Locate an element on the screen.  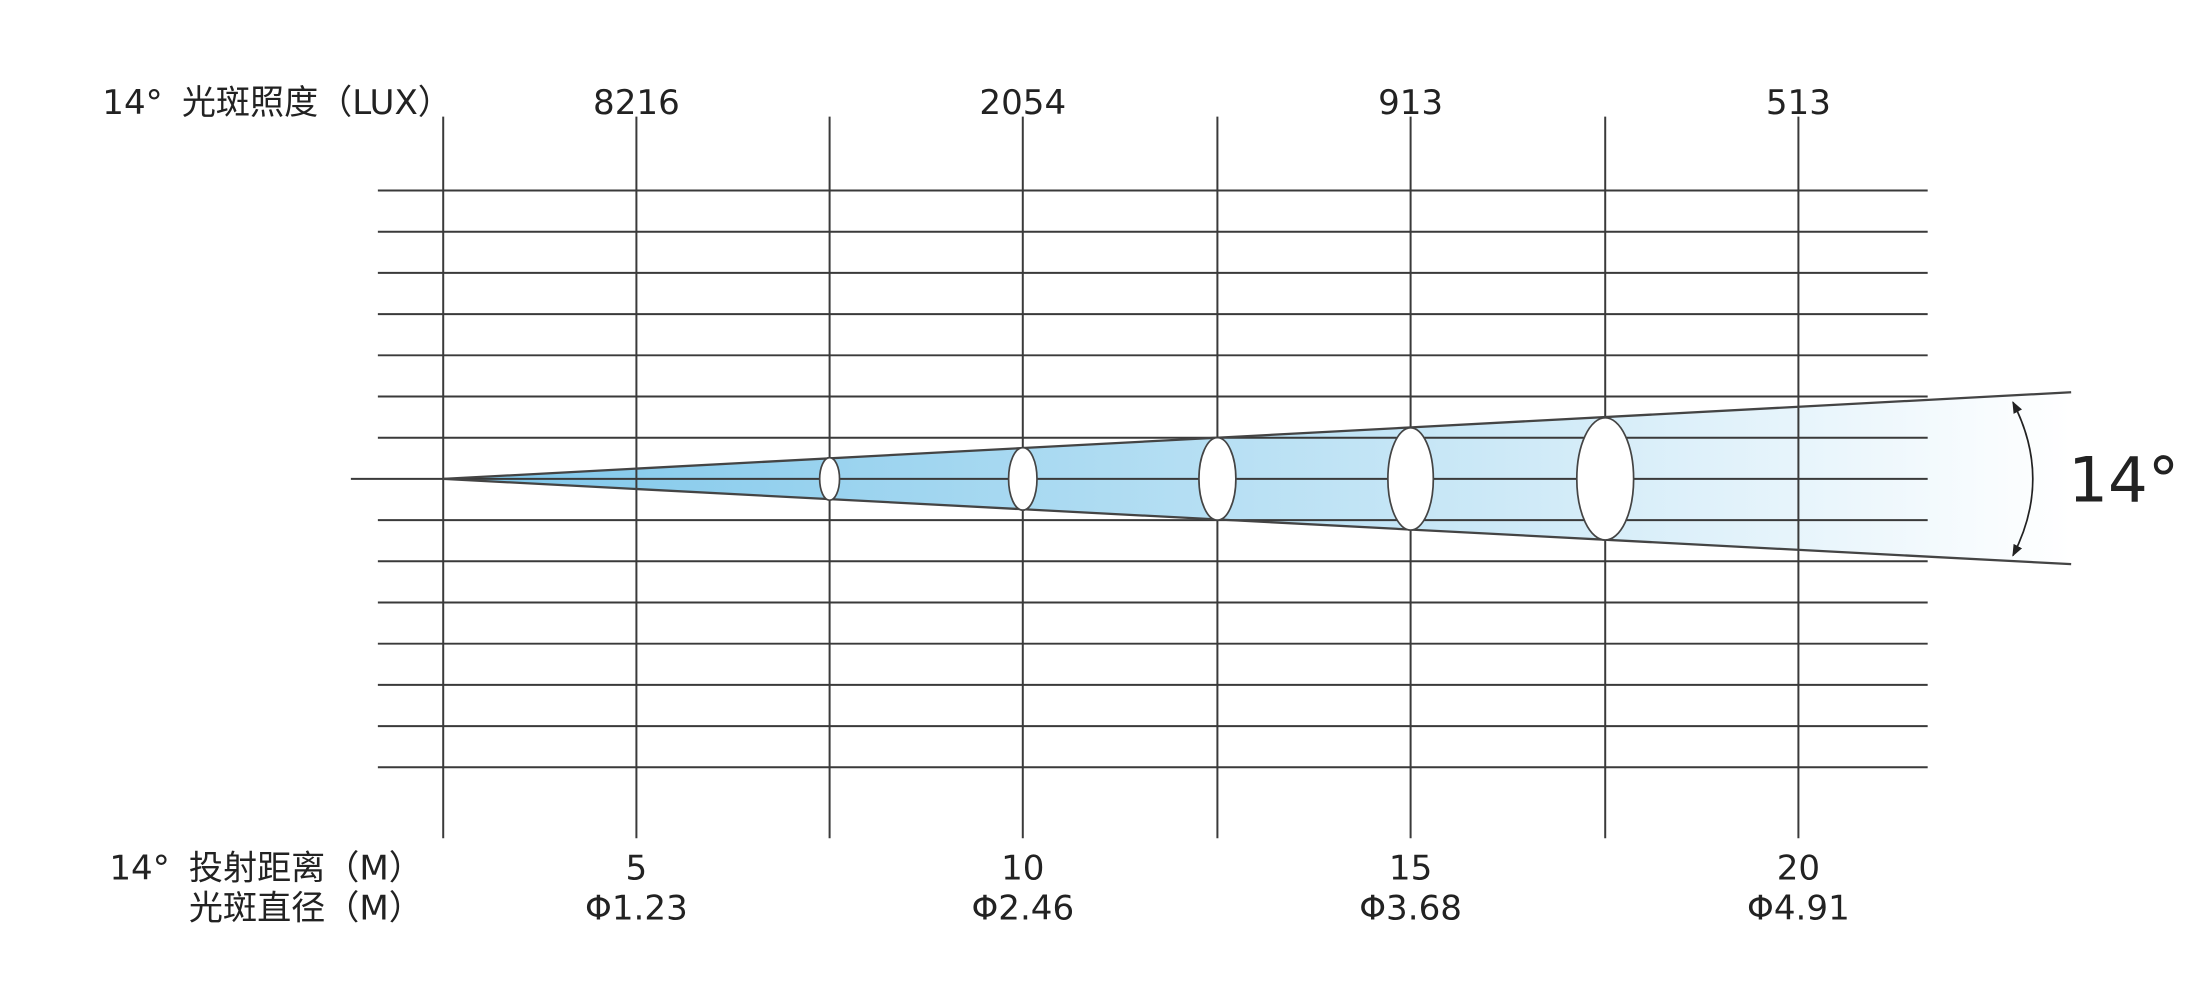
lux-value: 513 is located at coordinates (1798, 103).